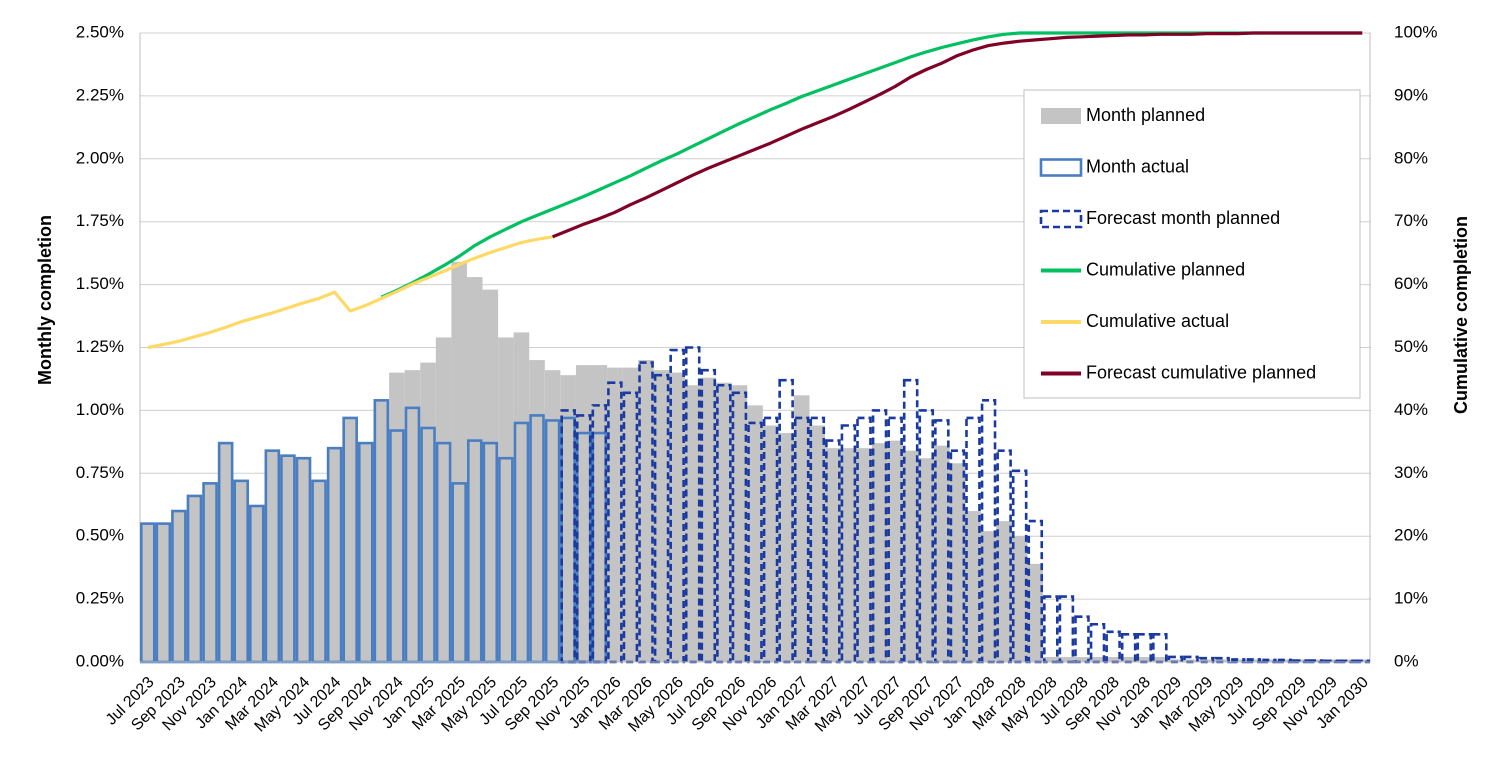 The width and height of the screenshot is (1508, 770). Describe the element at coordinates (100, 346) in the screenshot. I see `y-tick-label: 1.25%` at that location.